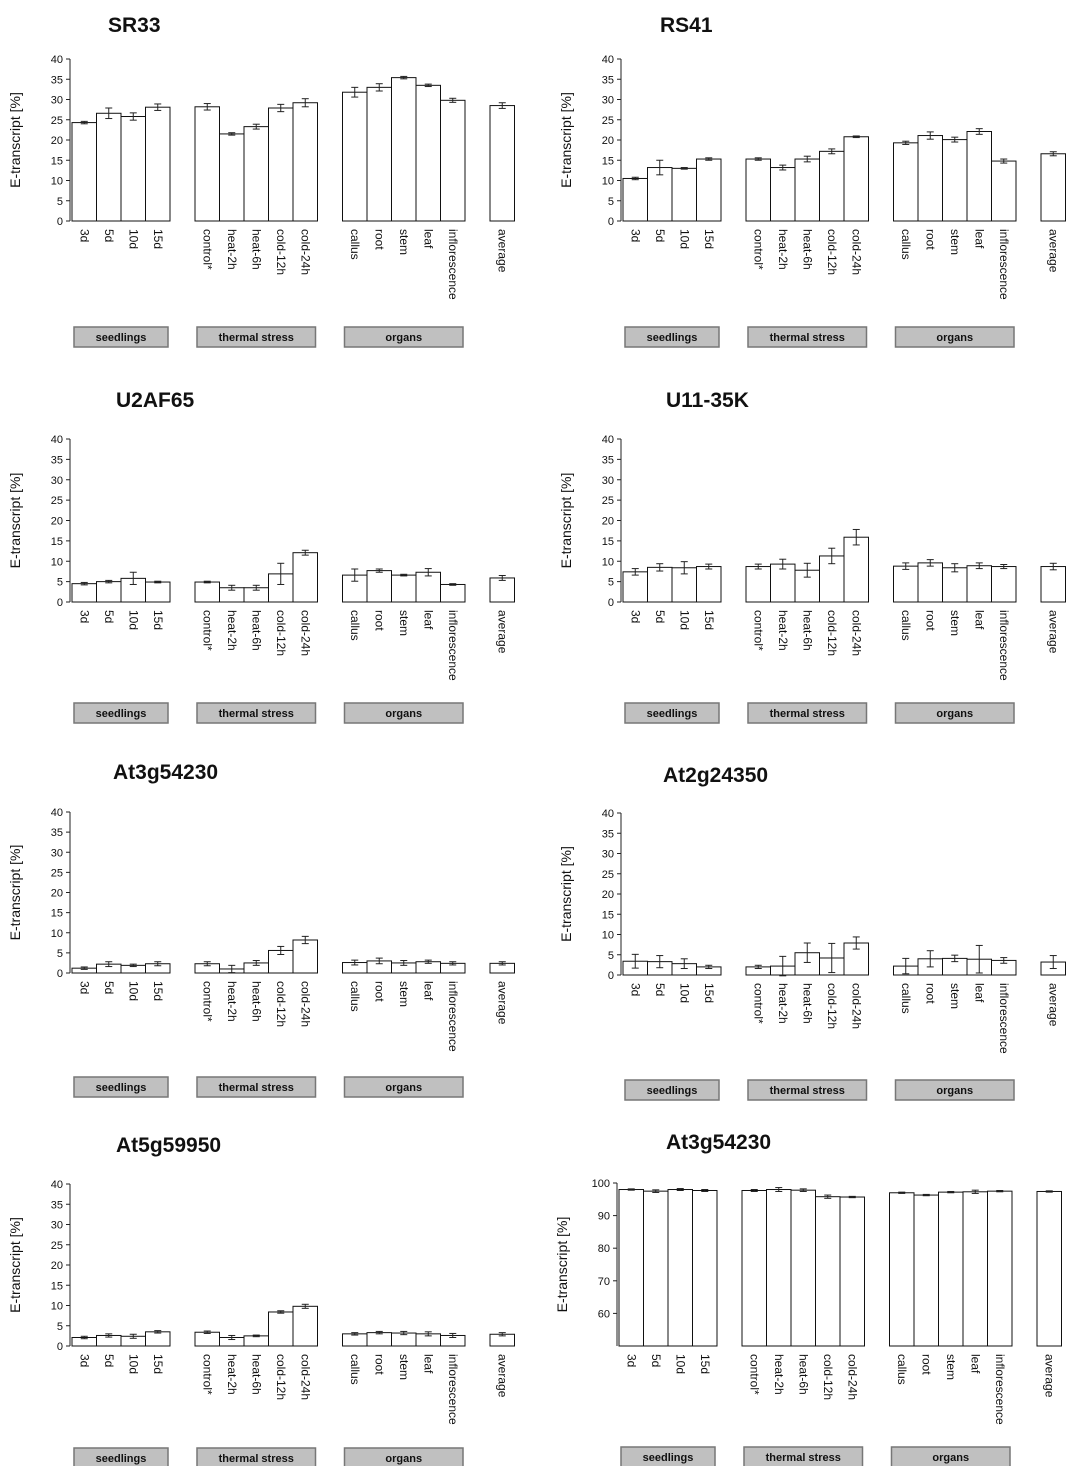  I want to click on x-tick-label: cold-12h, so click(281, 633).